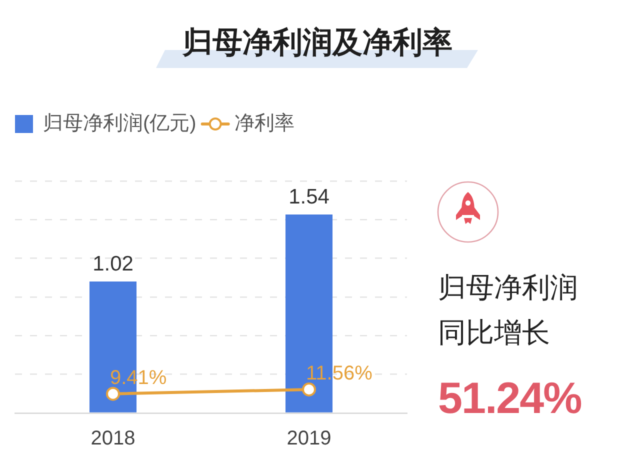 The image size is (640, 466). I want to click on chart-title: 归母净利润及净利率, so click(317, 42).